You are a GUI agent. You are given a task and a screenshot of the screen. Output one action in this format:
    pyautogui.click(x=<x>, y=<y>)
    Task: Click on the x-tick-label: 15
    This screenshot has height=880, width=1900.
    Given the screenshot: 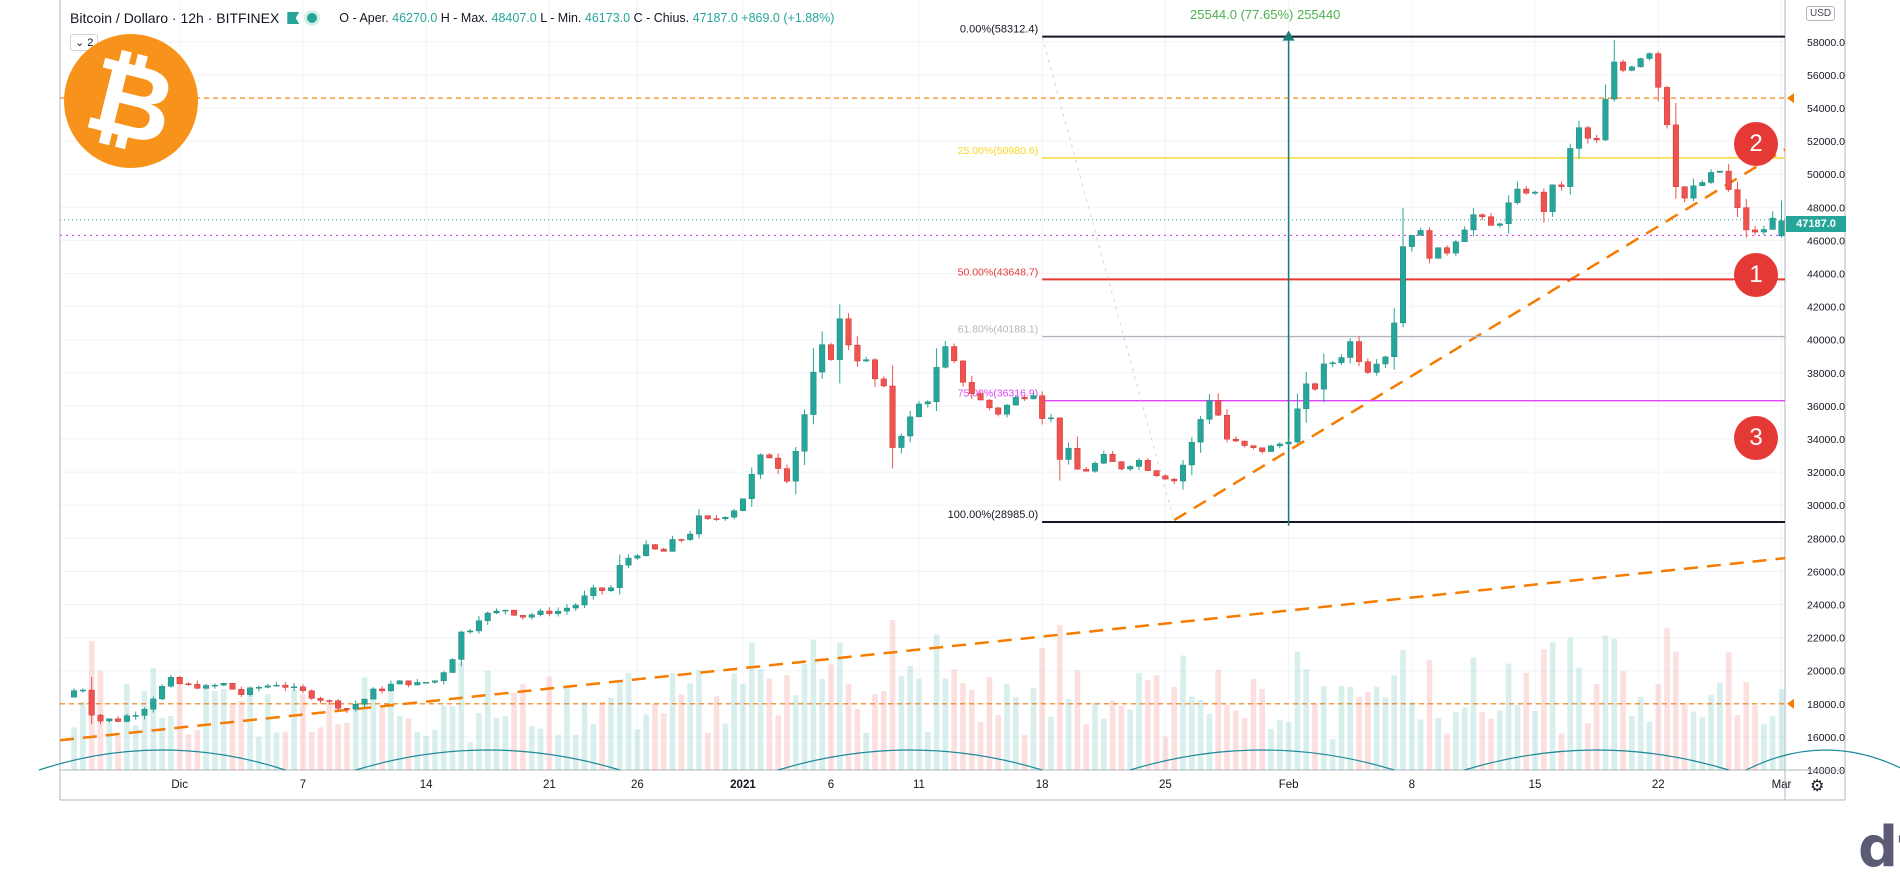 What is the action you would take?
    pyautogui.click(x=1535, y=785)
    